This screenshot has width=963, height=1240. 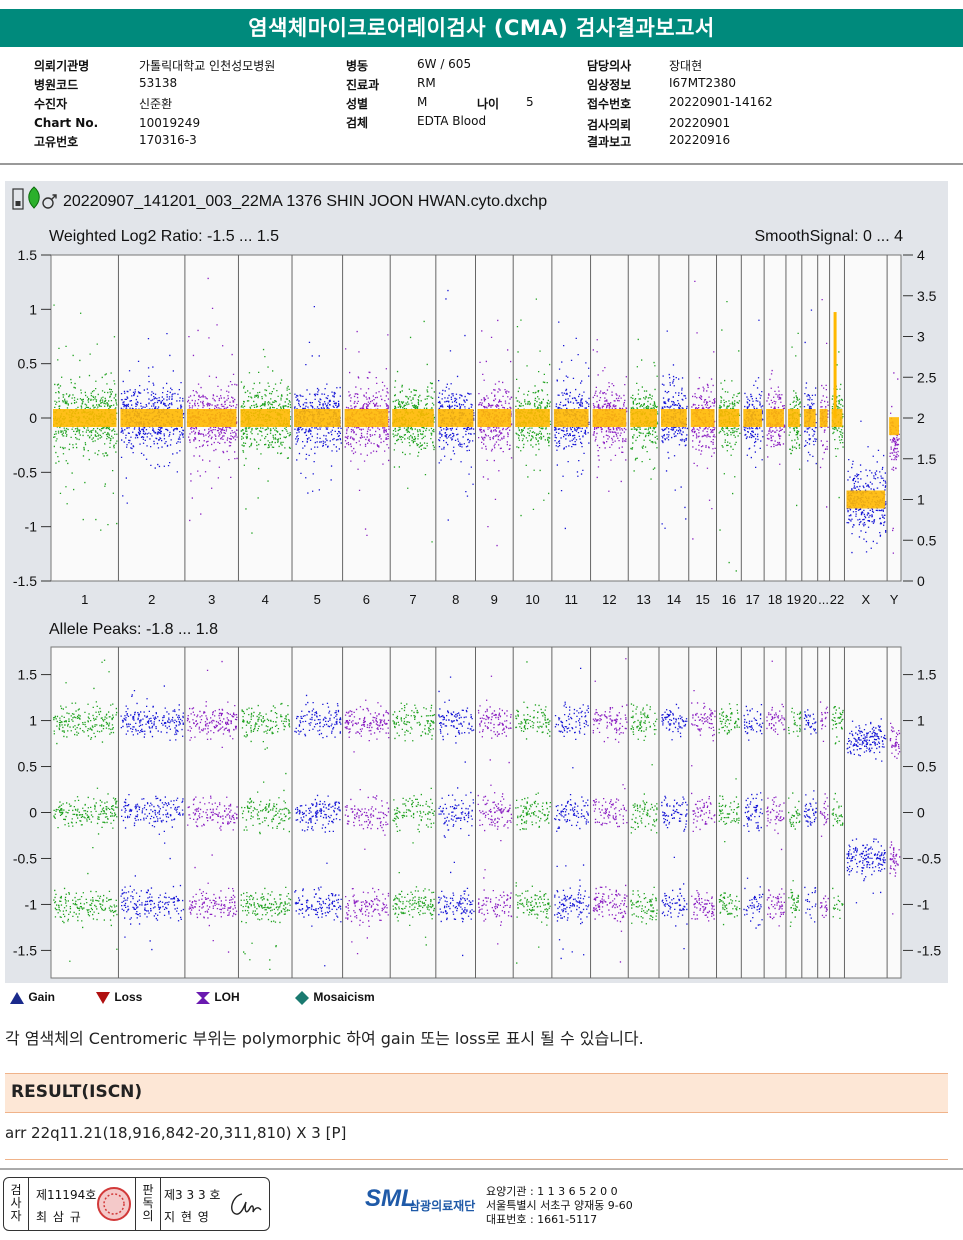 I want to click on triangle-up-icon, so click(x=17, y=997).